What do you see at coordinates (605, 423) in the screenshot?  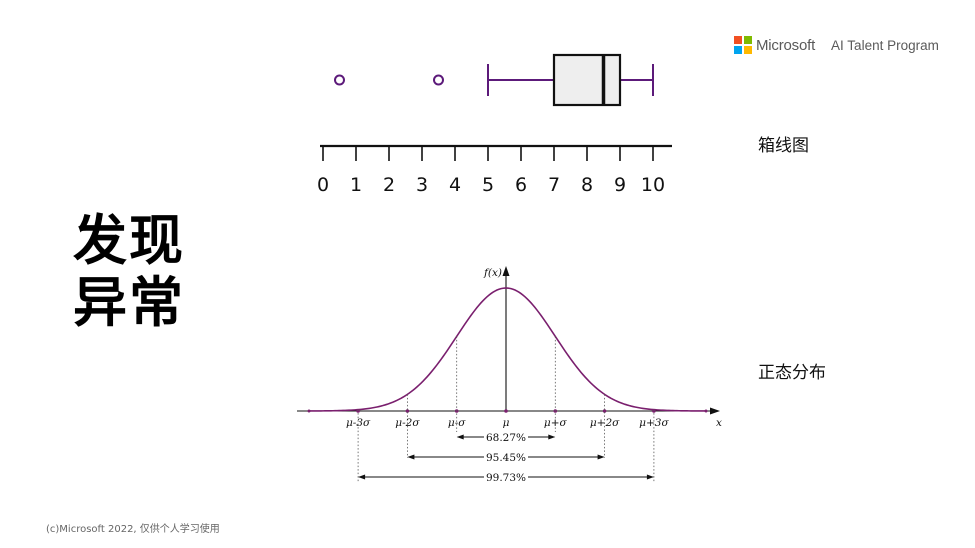 I see `normal-sigma-label: μ+2σ` at bounding box center [605, 423].